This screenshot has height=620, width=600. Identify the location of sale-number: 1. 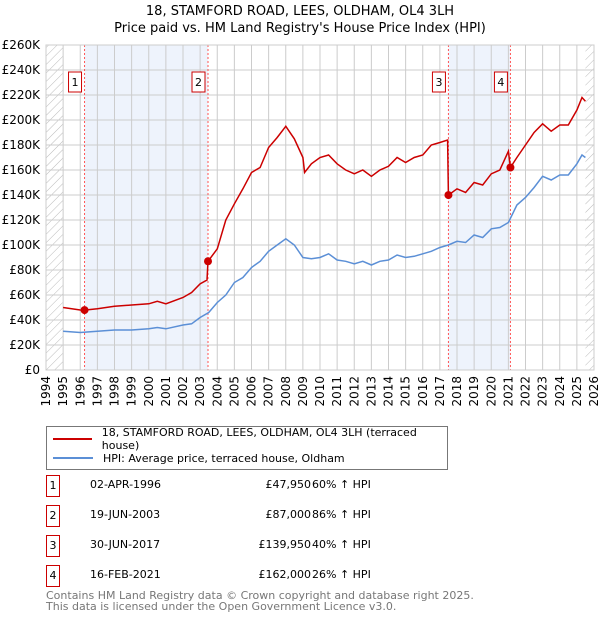
(53, 486).